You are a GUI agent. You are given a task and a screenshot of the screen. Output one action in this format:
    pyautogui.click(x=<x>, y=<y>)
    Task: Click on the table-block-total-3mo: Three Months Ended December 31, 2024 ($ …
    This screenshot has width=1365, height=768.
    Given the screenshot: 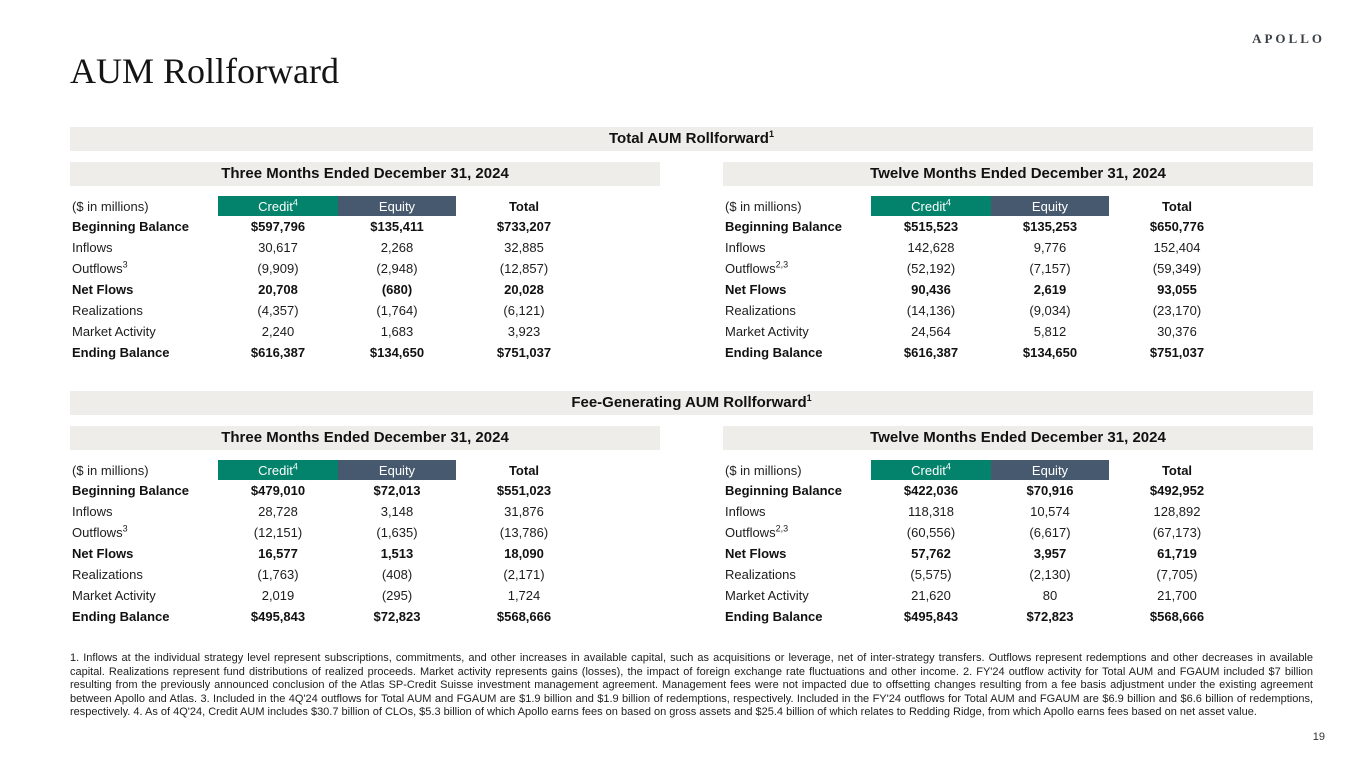 What is the action you would take?
    pyautogui.click(x=365, y=262)
    